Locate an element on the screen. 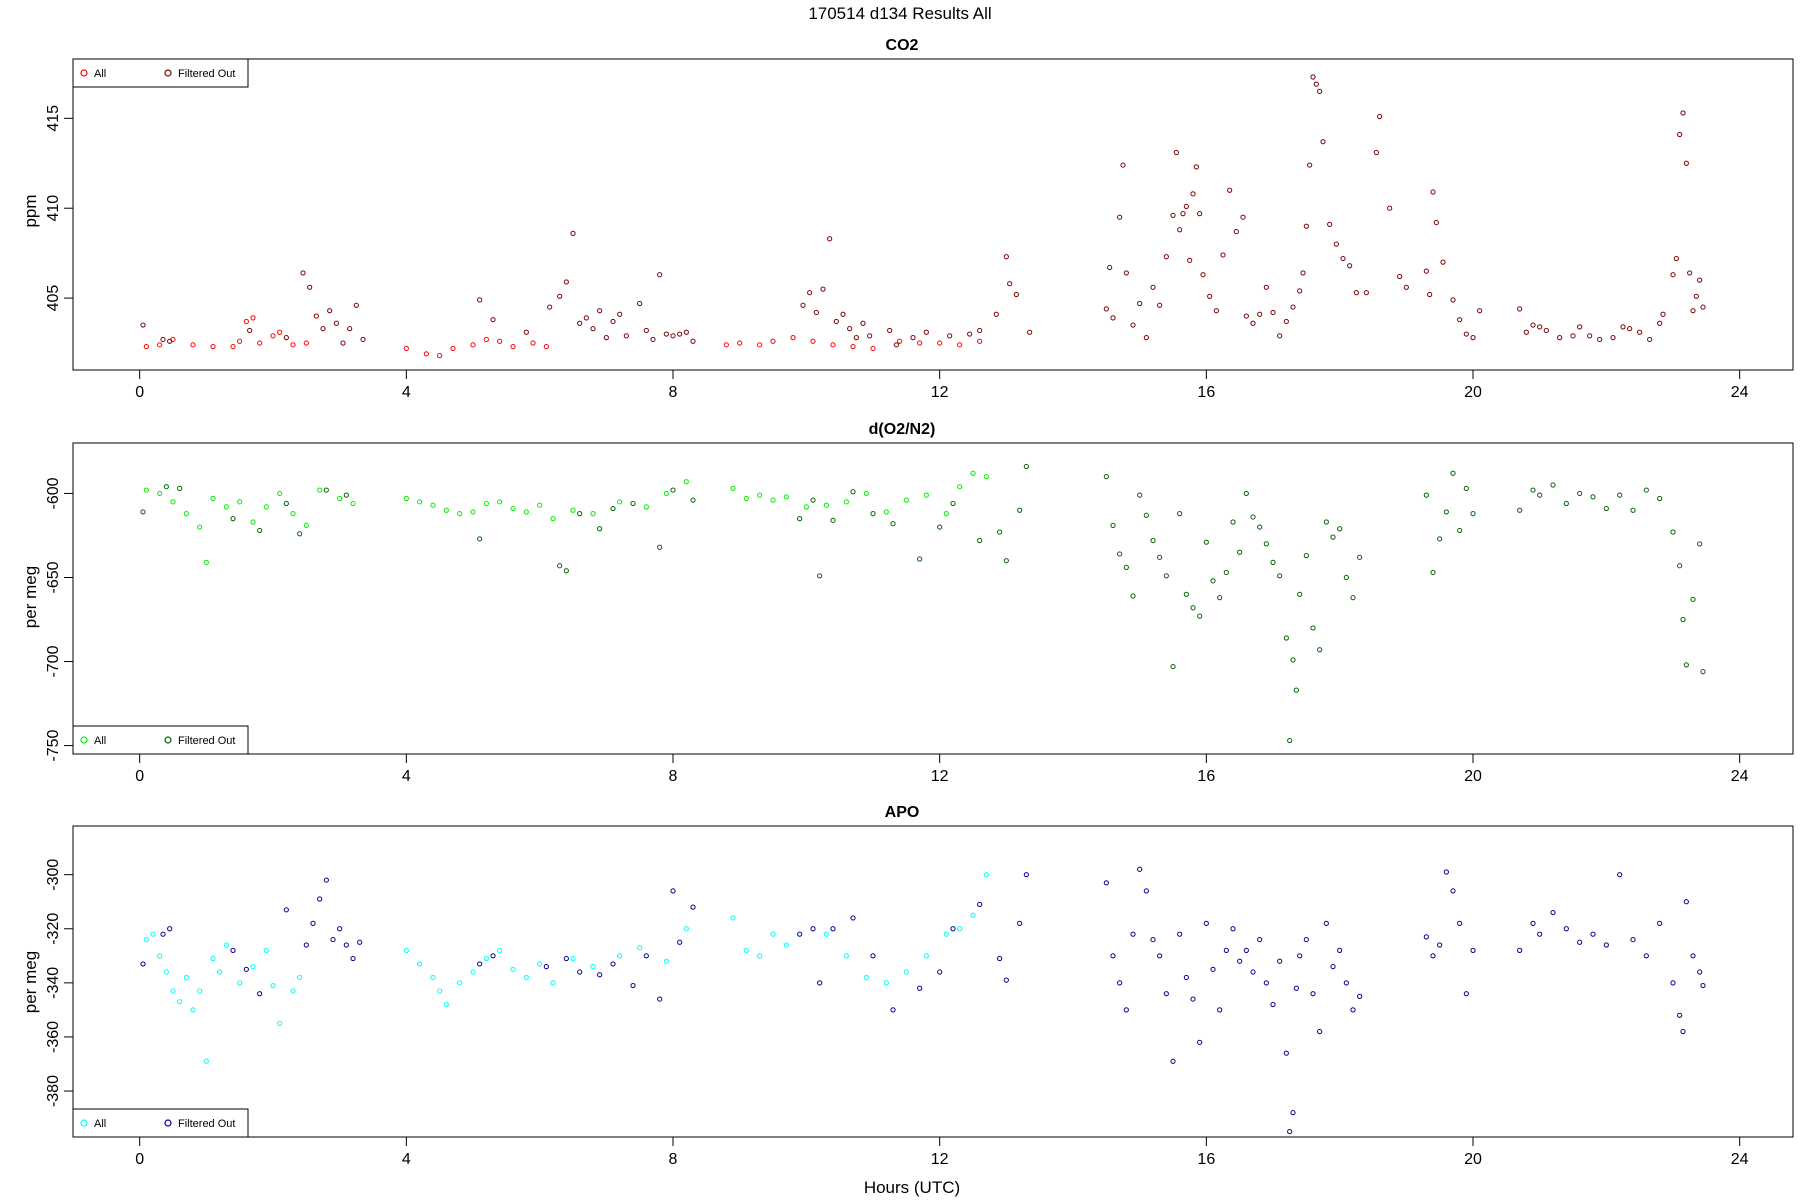 The height and width of the screenshot is (1200, 1800). panel-co2-x-tick-label: 12 is located at coordinates (940, 392).